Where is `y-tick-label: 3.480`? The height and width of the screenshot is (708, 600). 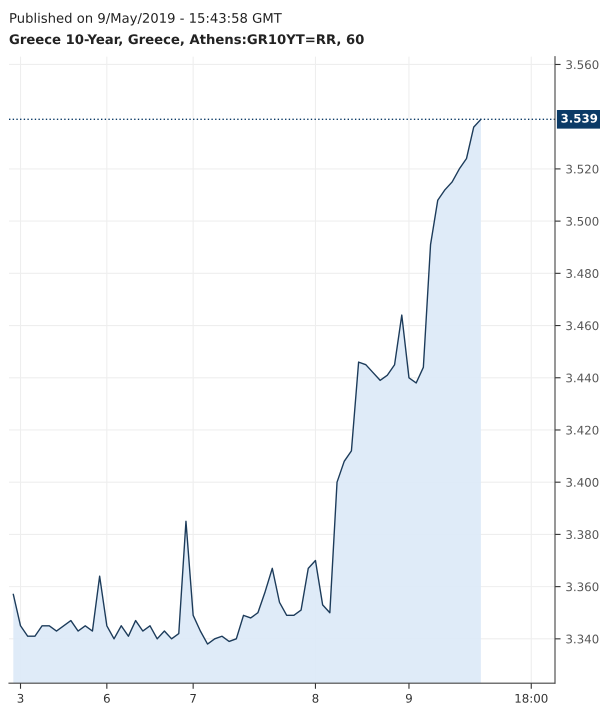 y-tick-label: 3.480 is located at coordinates (582, 273).